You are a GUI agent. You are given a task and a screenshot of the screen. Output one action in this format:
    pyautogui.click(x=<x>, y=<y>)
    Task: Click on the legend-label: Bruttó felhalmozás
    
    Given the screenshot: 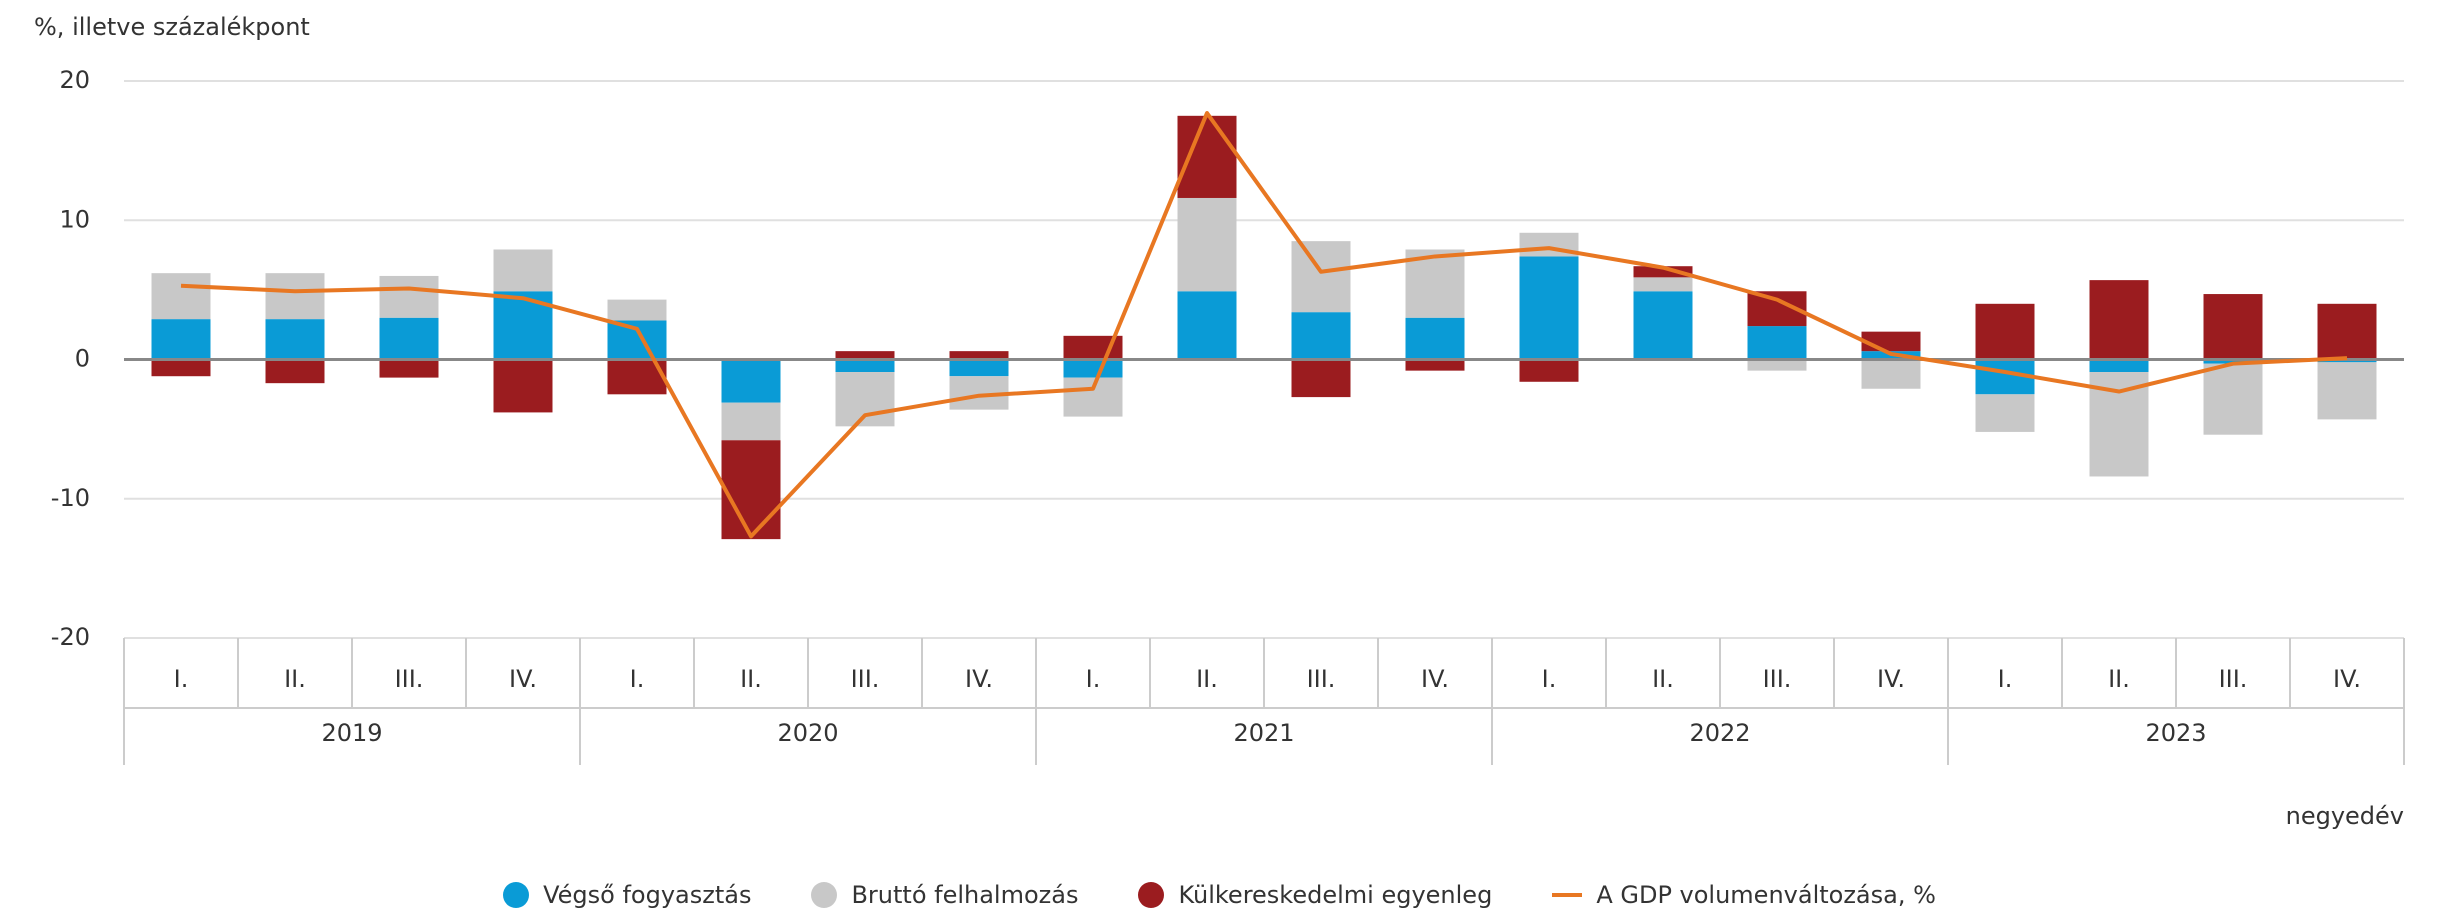 What is the action you would take?
    pyautogui.click(x=965, y=895)
    